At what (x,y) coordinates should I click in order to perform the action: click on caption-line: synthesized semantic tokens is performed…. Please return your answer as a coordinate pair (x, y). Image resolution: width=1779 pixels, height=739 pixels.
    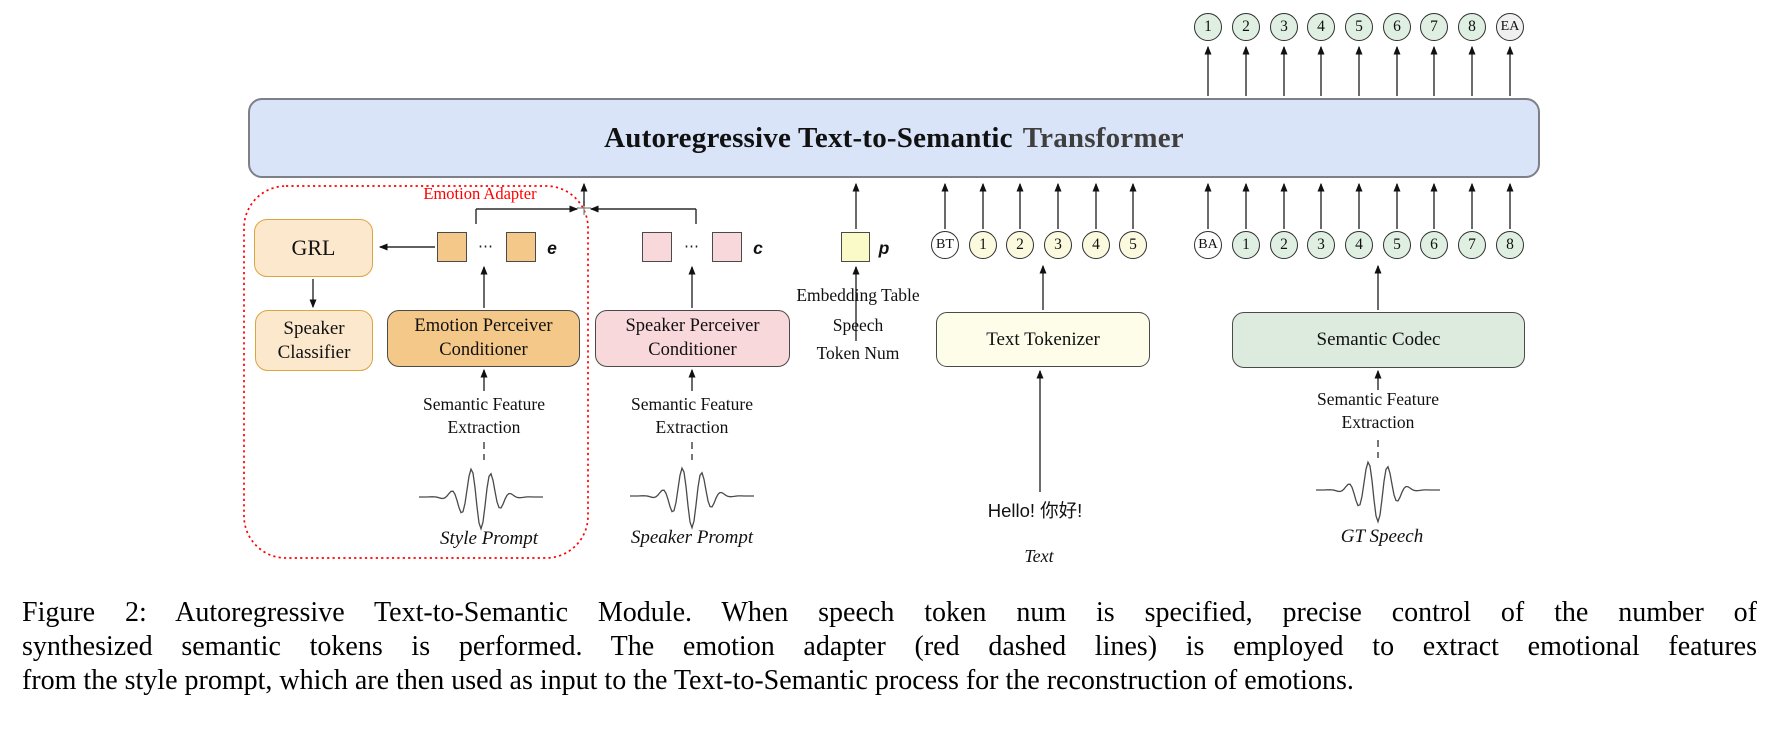
    Looking at the image, I should click on (889, 646).